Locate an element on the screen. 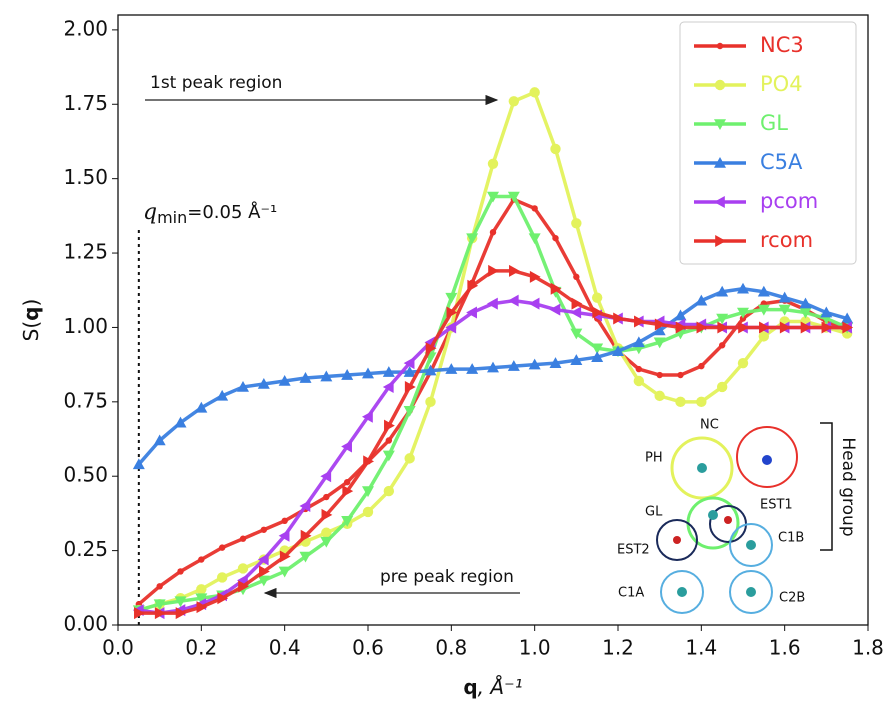 Image resolution: width=893 pixels, height=713 pixels. legend-label: NC3 is located at coordinates (782, 45).